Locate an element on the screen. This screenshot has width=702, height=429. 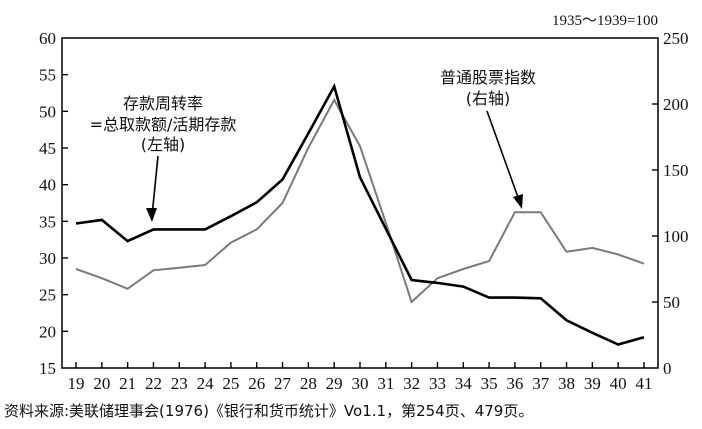
right-tick-label: 0 is located at coordinates (667, 368).